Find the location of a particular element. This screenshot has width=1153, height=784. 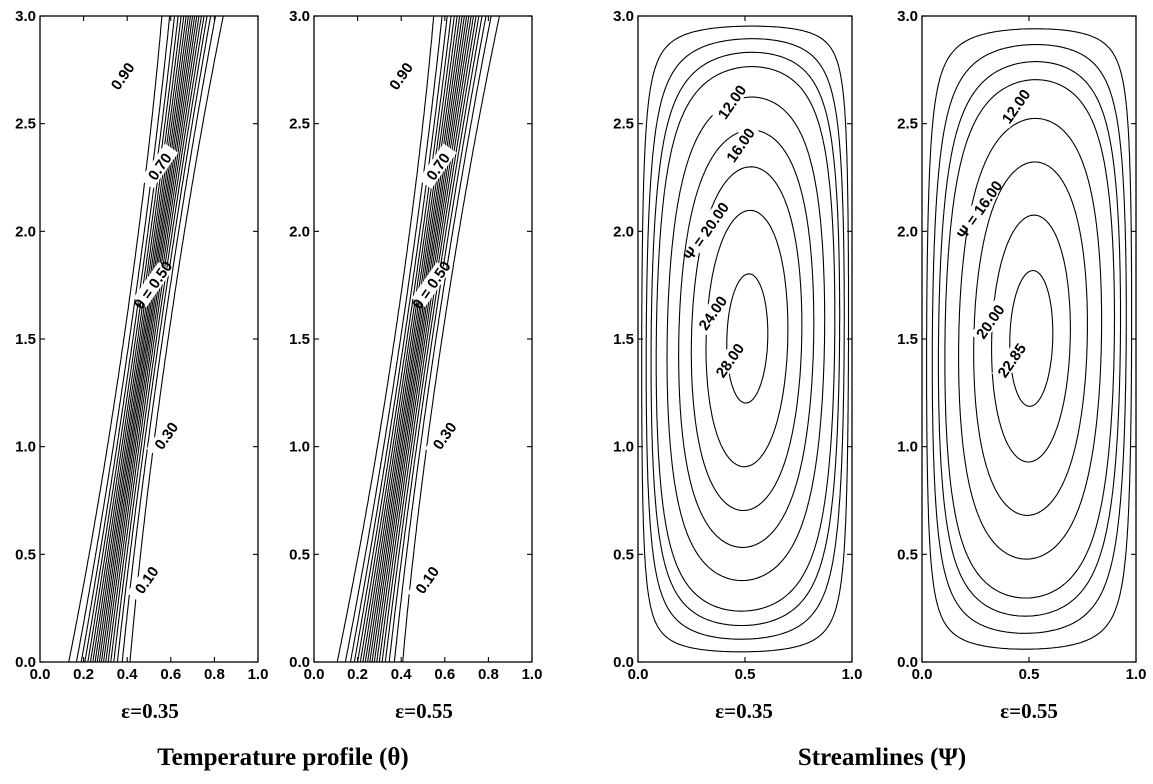

contour-label: 16.00 is located at coordinates (740, 145).